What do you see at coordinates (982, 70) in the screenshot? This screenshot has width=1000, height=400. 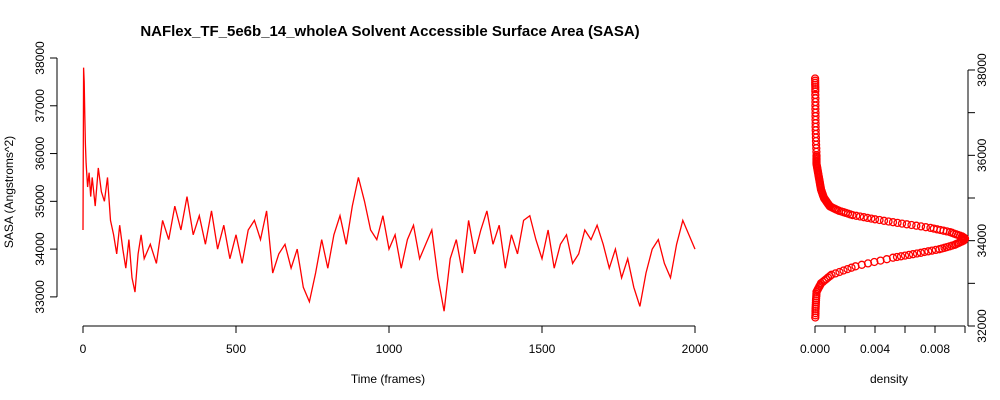 I see `density-y-tick-label: 38000` at bounding box center [982, 70].